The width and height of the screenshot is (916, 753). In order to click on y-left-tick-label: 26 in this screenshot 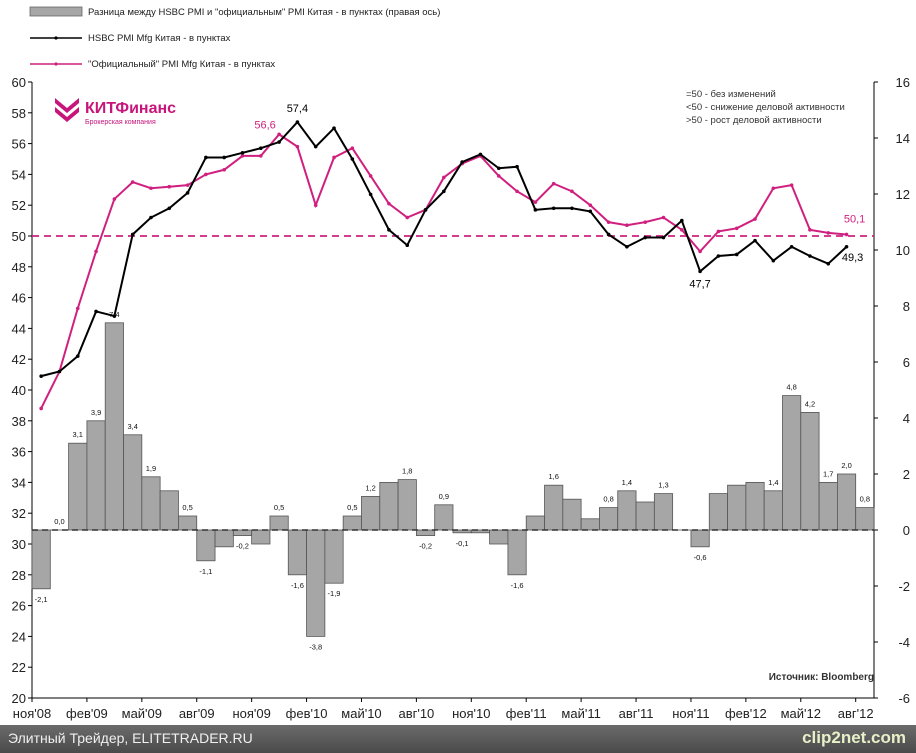, I will do `click(19, 606)`.